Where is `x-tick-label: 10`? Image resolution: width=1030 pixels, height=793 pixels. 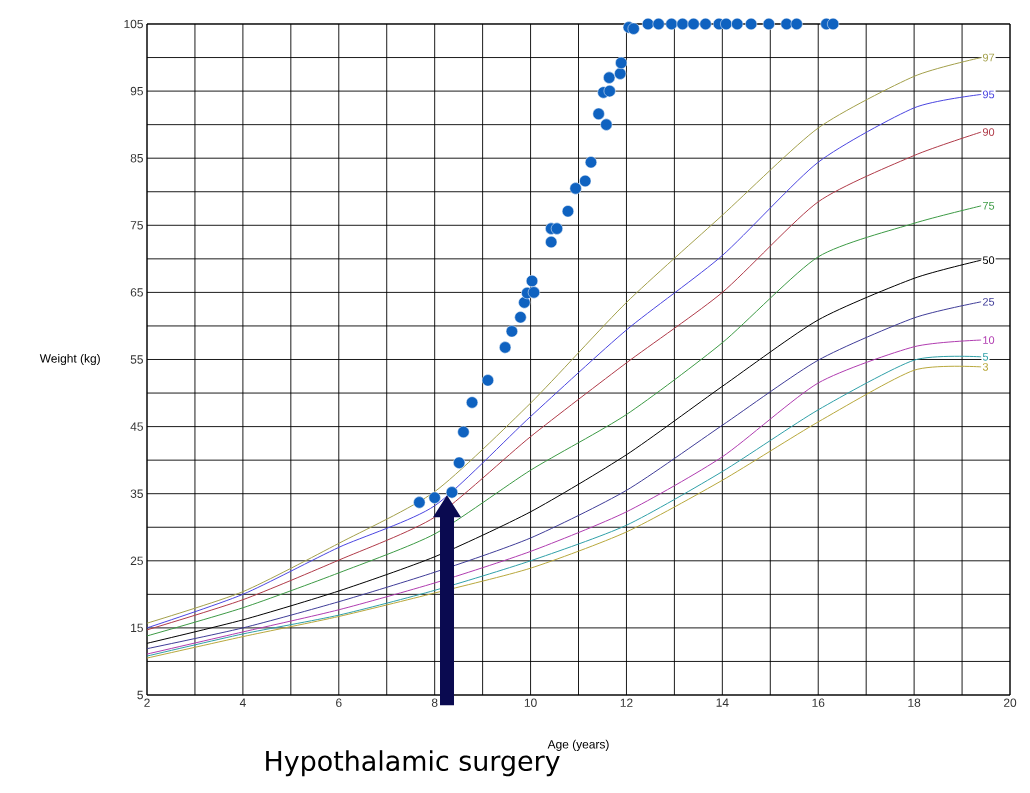
x-tick-label: 10 is located at coordinates (530, 702).